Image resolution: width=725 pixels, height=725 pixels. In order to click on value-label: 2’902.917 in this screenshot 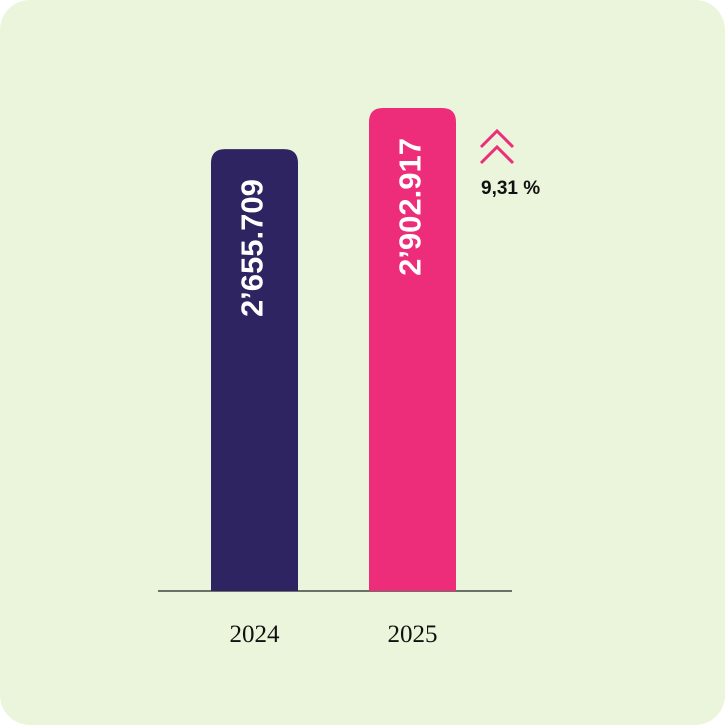, I will do `click(410, 207)`.